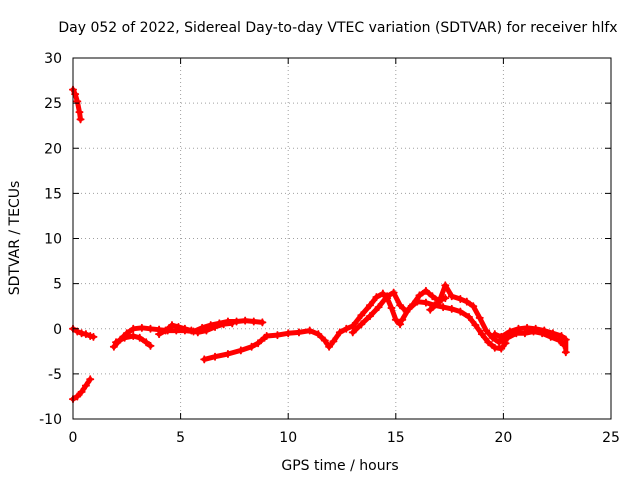 Image resolution: width=640 pixels, height=480 pixels. Describe the element at coordinates (180, 438) in the screenshot. I see `x-tick-label: 5` at that location.